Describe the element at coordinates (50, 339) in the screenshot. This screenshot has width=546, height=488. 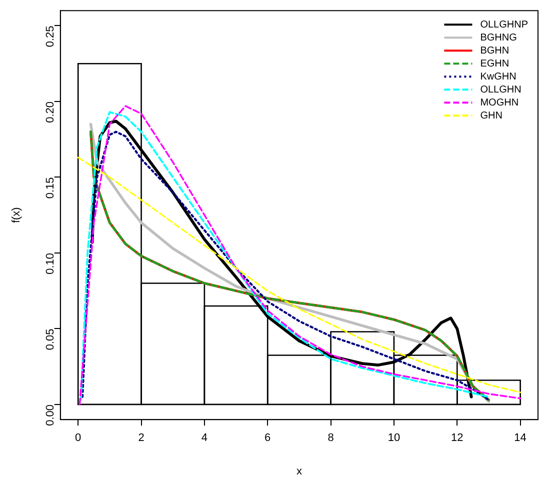
I see `y-tick-label: 0.05` at that location.